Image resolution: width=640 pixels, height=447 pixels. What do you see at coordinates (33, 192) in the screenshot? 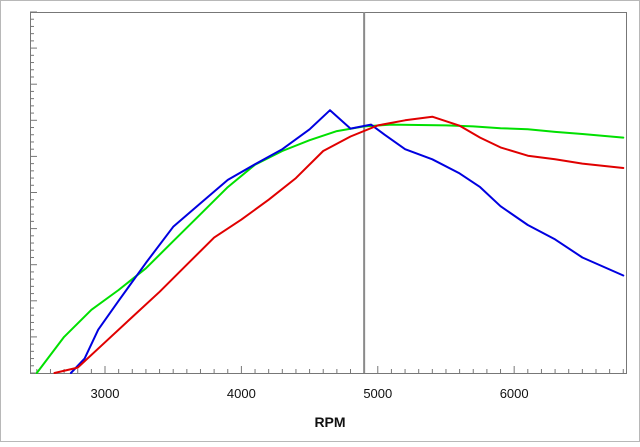
I see `y-axis-ticks` at bounding box center [33, 192].